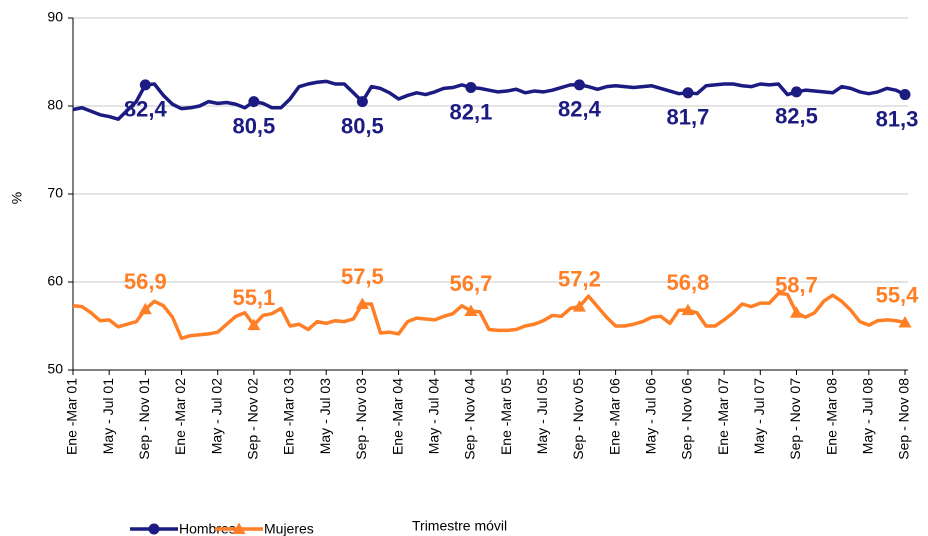  What do you see at coordinates (796, 285) in the screenshot?
I see `value-label: 58,7` at bounding box center [796, 285].